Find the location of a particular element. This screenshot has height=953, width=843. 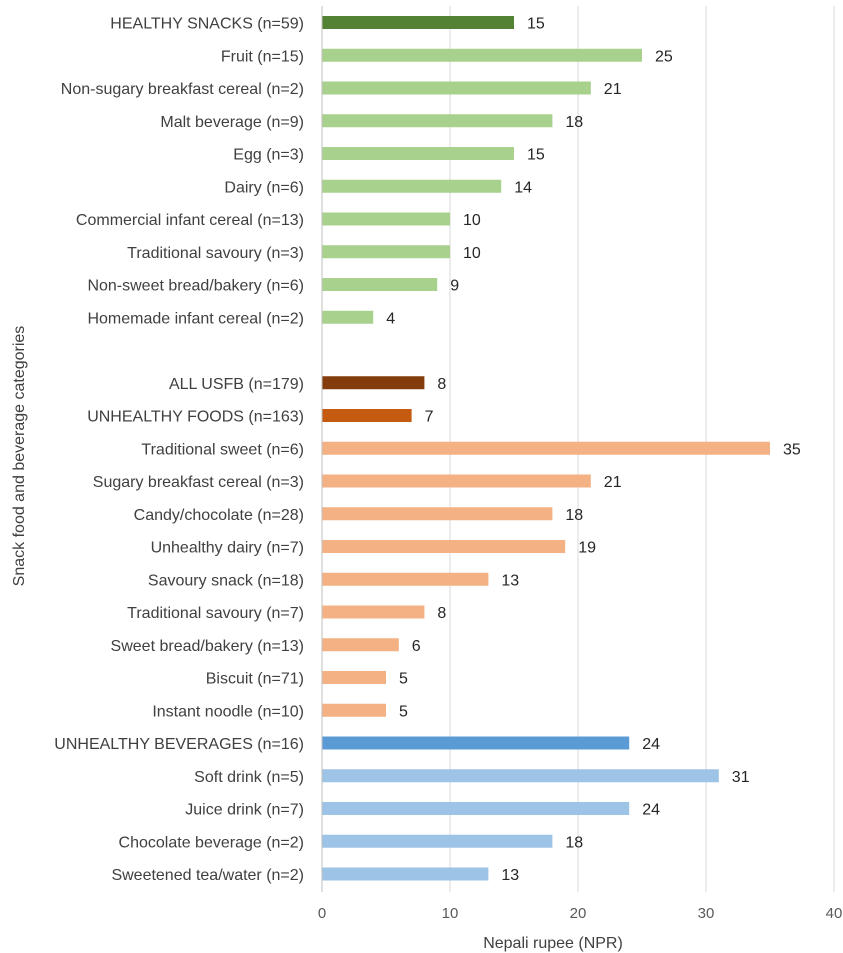

category-label: Fruit (n=15) is located at coordinates (262, 56).